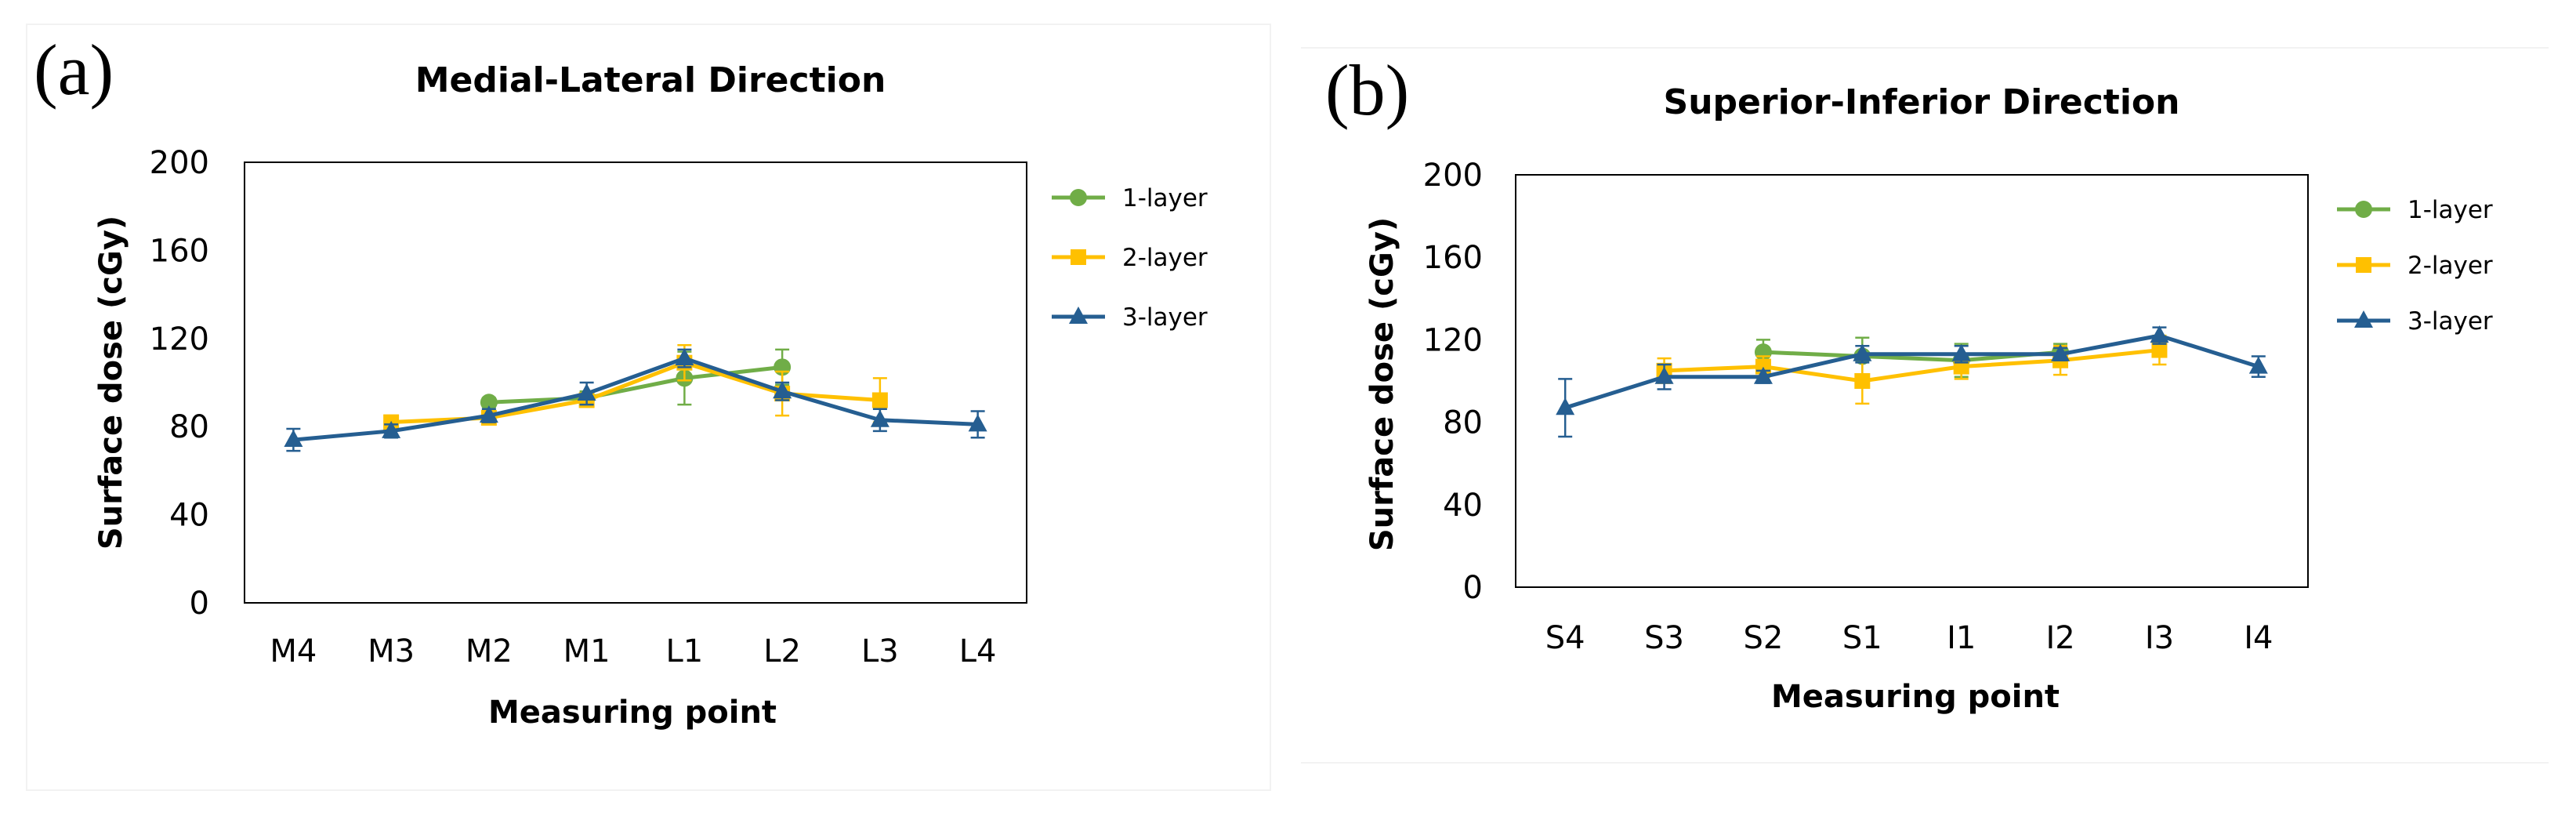 The height and width of the screenshot is (820, 2576). What do you see at coordinates (391, 651) in the screenshot?
I see `x-tick-label: M3` at bounding box center [391, 651].